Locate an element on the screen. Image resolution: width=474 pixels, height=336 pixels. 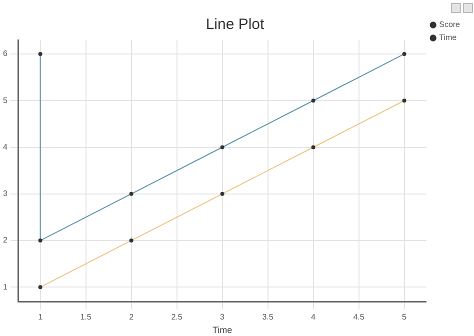
legend-label: Time is located at coordinates (448, 37).